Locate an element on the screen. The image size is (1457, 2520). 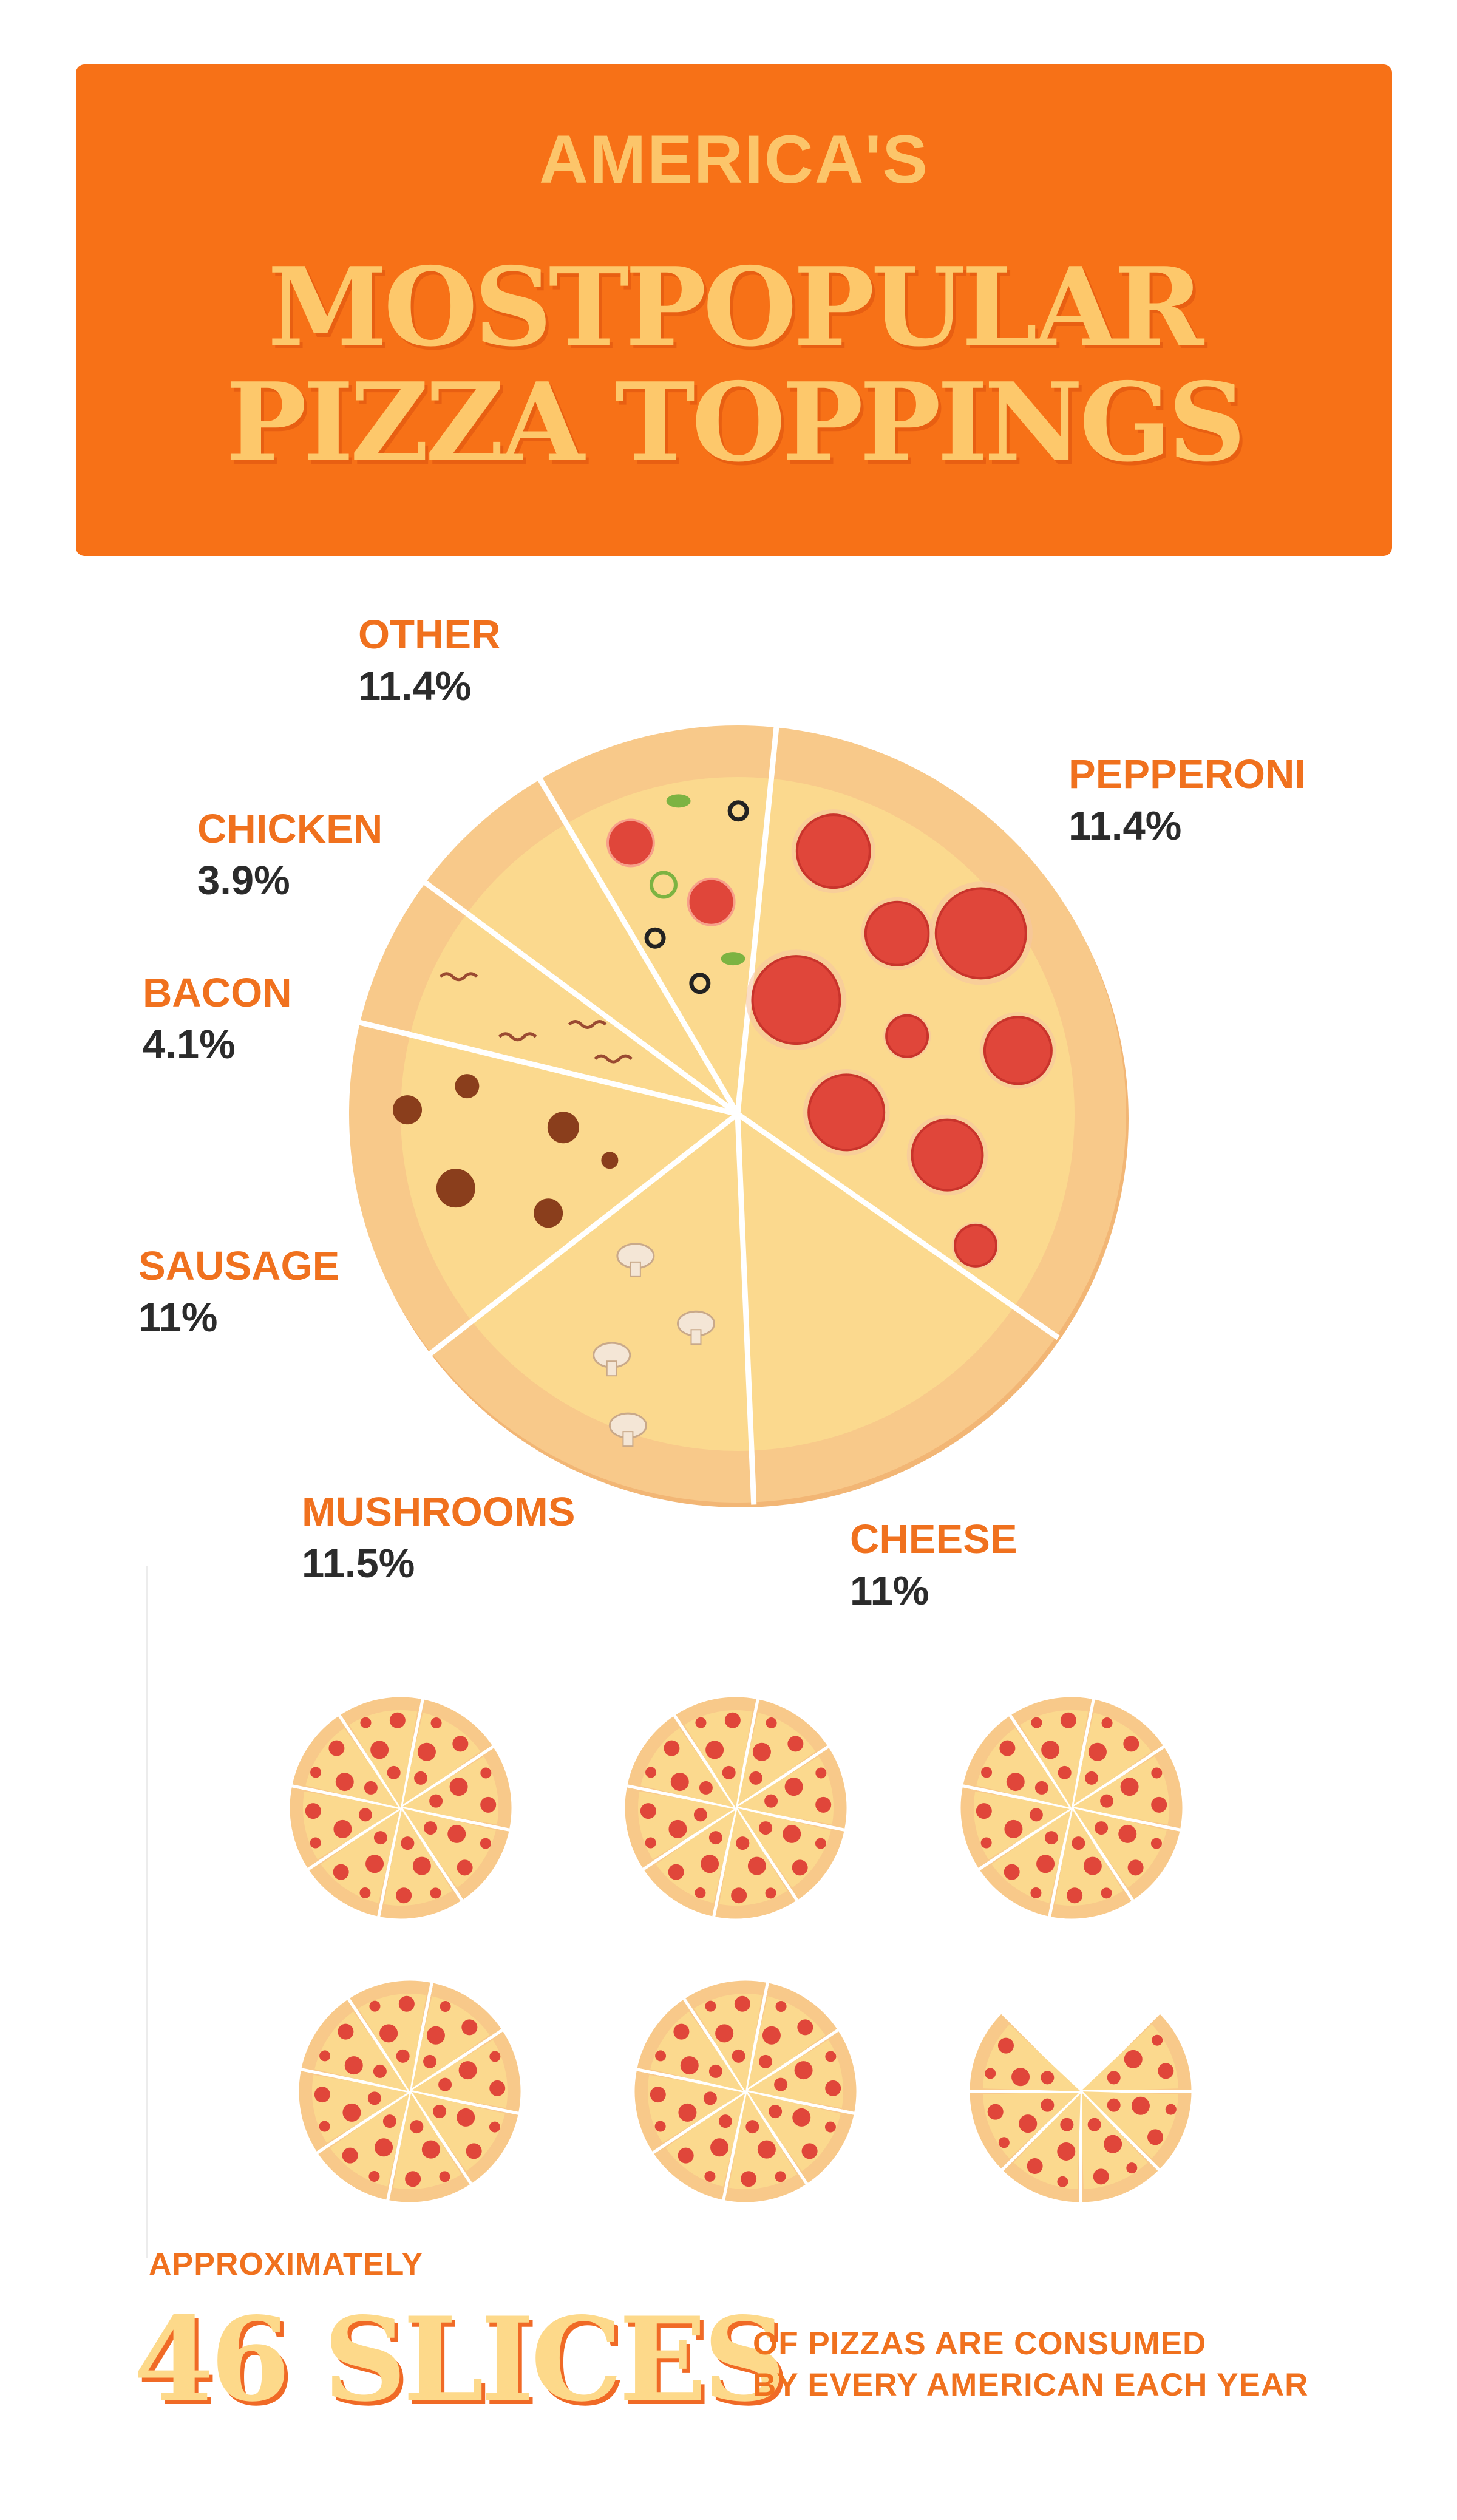
caption-line2: BY EVERY AMERICAN EACH YEAR is located at coordinates (1031, 2385).